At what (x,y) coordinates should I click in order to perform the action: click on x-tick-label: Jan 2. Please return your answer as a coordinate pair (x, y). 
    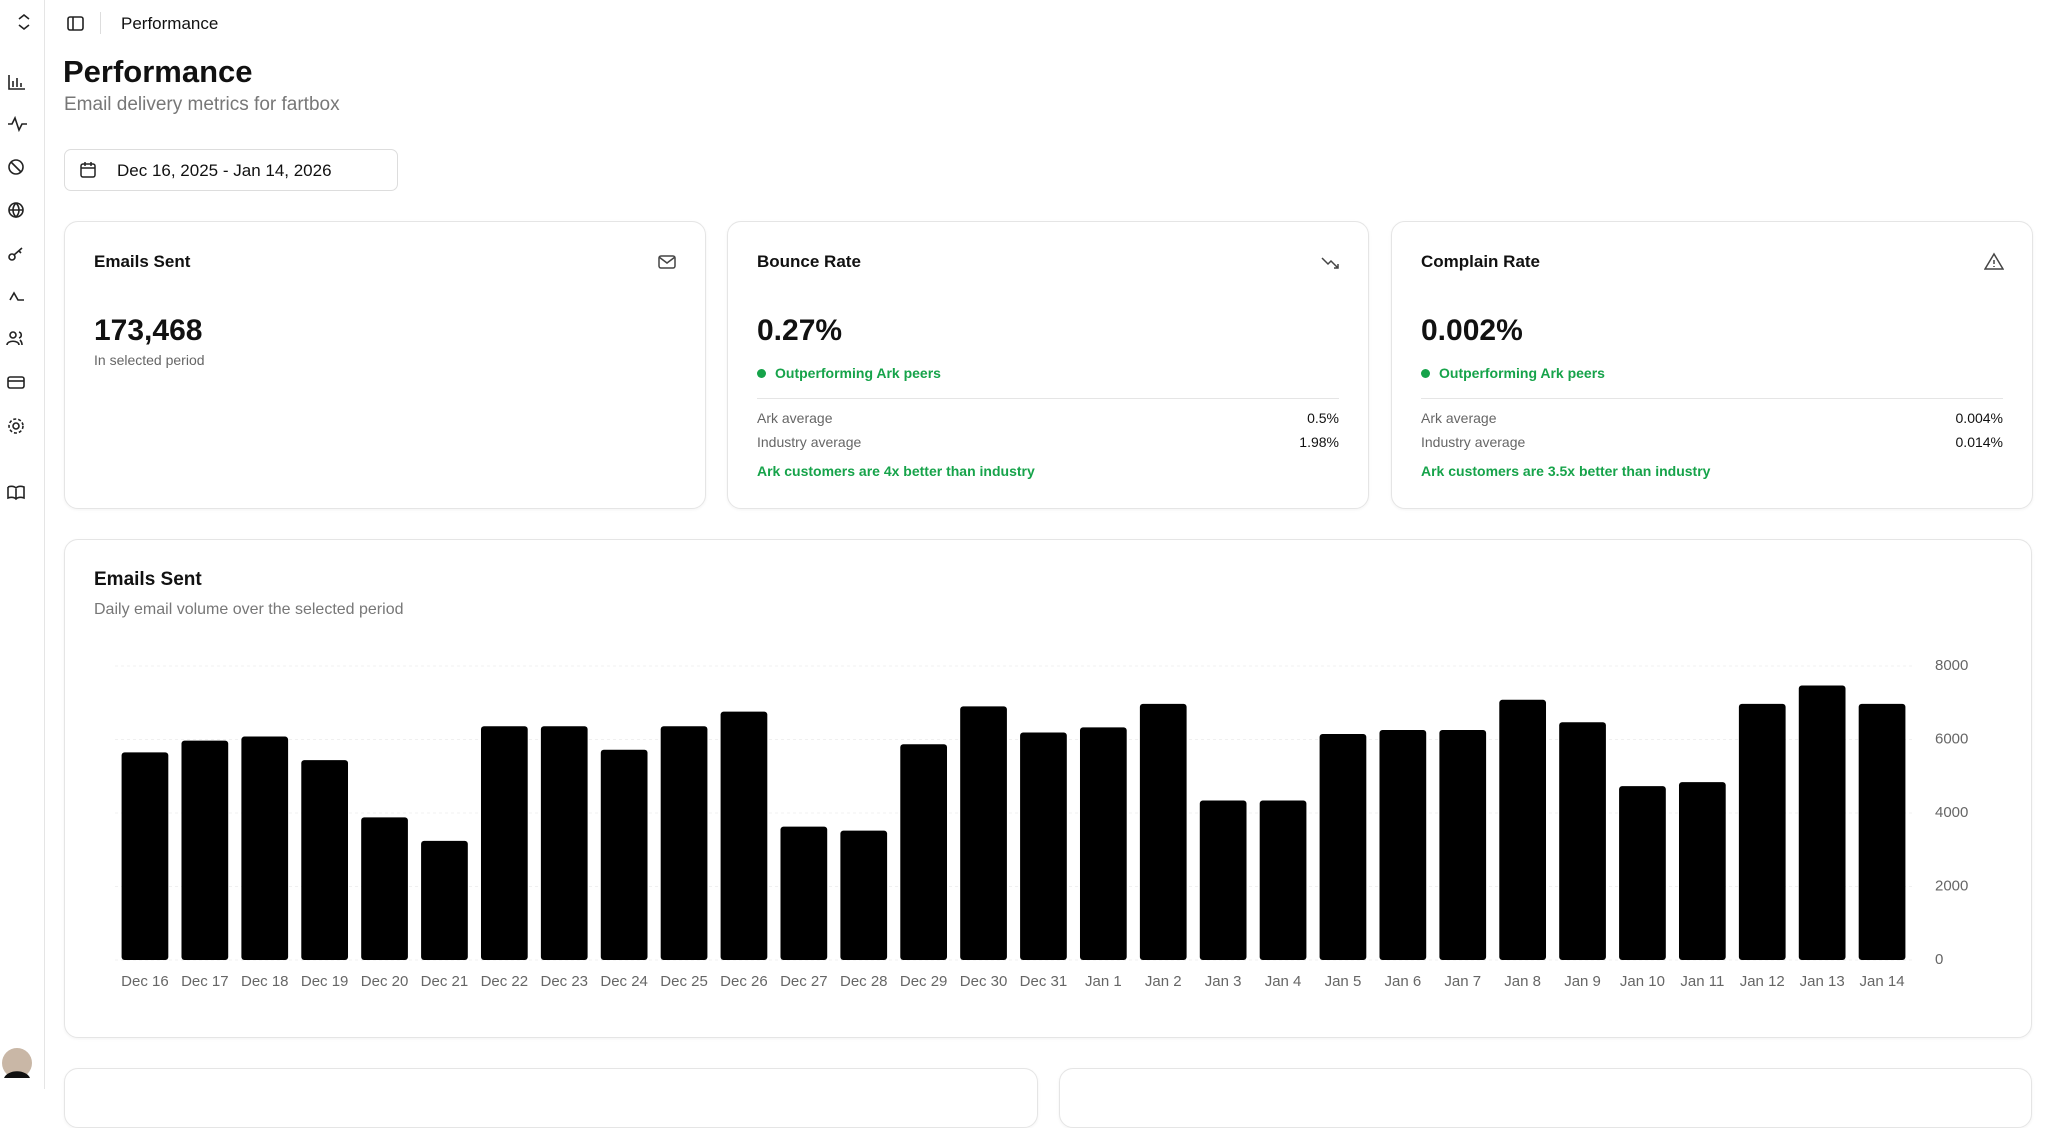
    Looking at the image, I should click on (1163, 981).